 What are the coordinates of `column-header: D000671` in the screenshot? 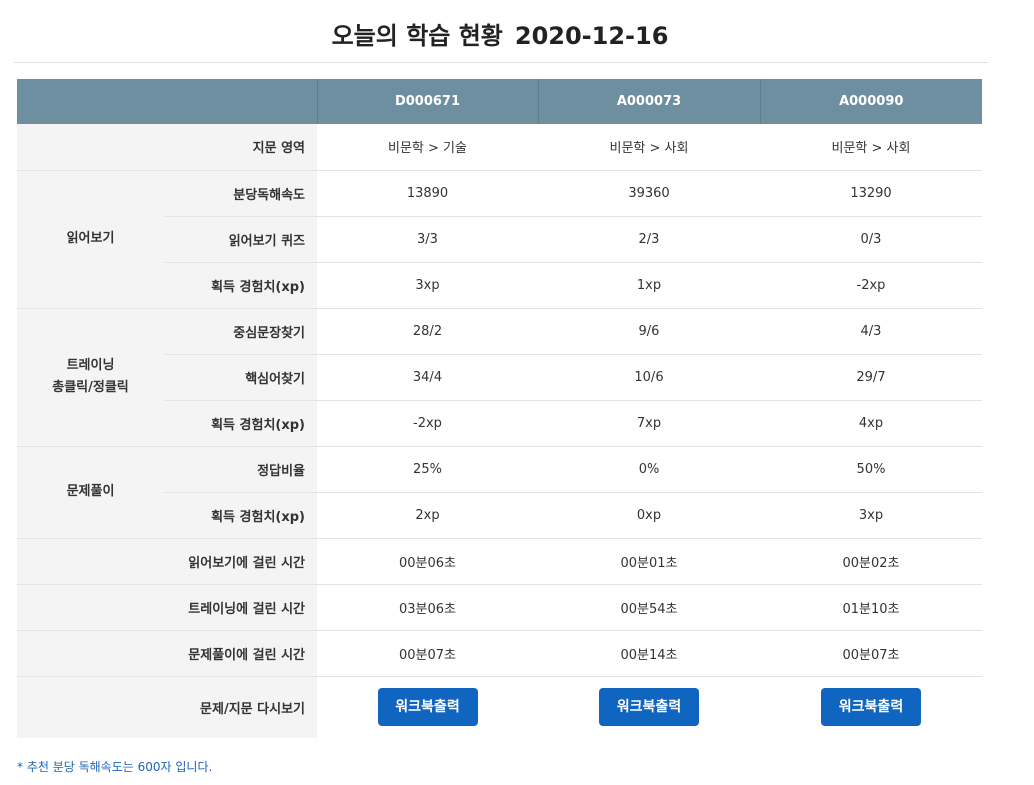 It's located at (427, 101).